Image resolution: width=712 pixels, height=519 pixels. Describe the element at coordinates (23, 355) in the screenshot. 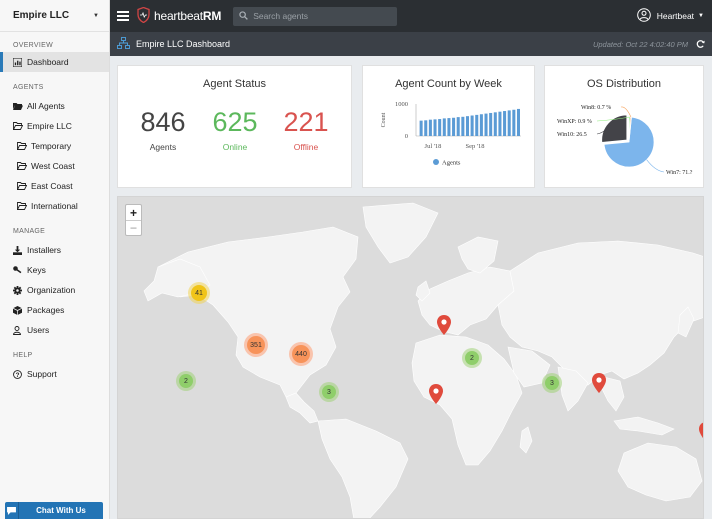

I see `section-heading-help: HELP` at that location.